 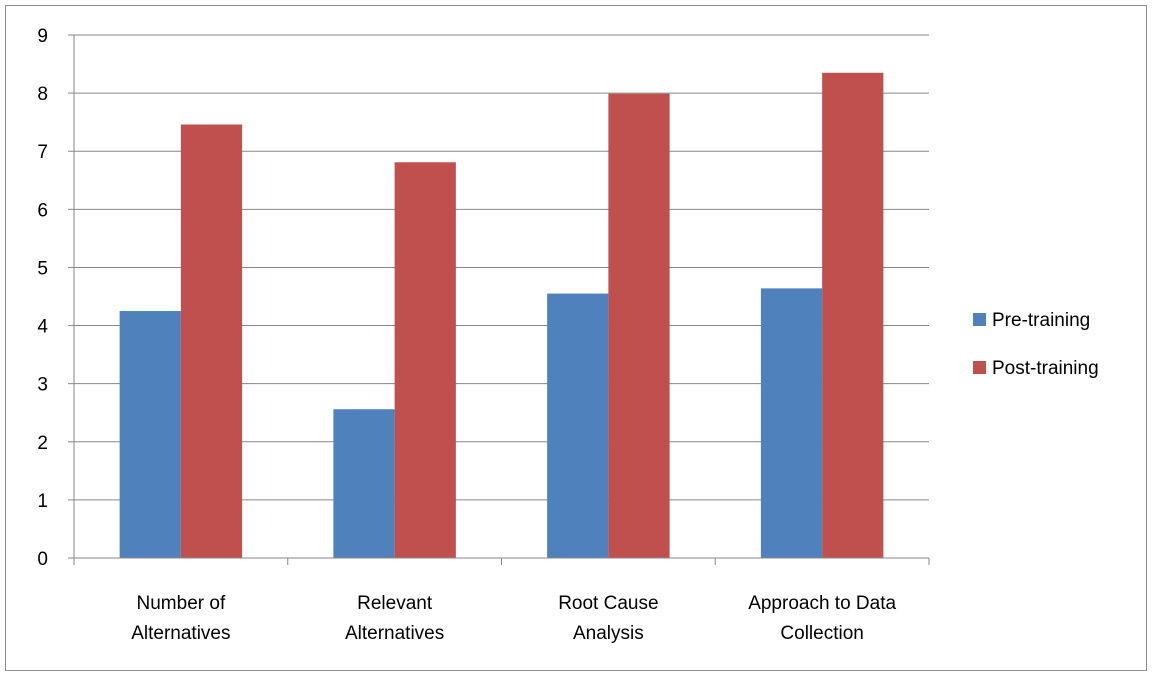 I want to click on x-tick-label-line: Analysis, so click(x=608, y=633).